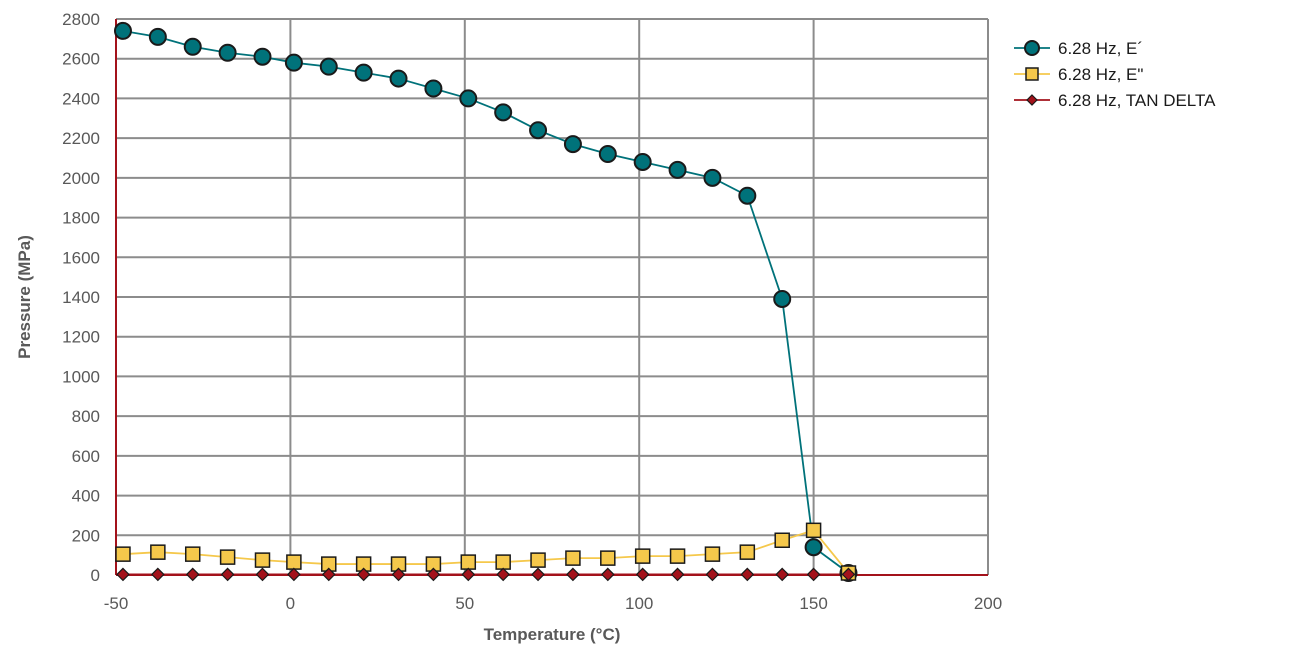  Describe the element at coordinates (1137, 100) in the screenshot. I see `legend-label: 6.28 Hz, TAN DELTA` at that location.